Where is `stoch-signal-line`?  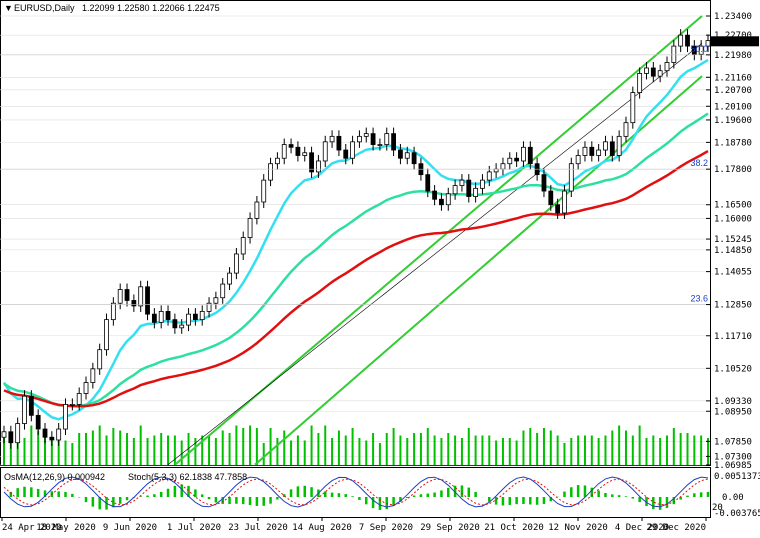
stoch-signal-line is located at coordinates (356, 492).